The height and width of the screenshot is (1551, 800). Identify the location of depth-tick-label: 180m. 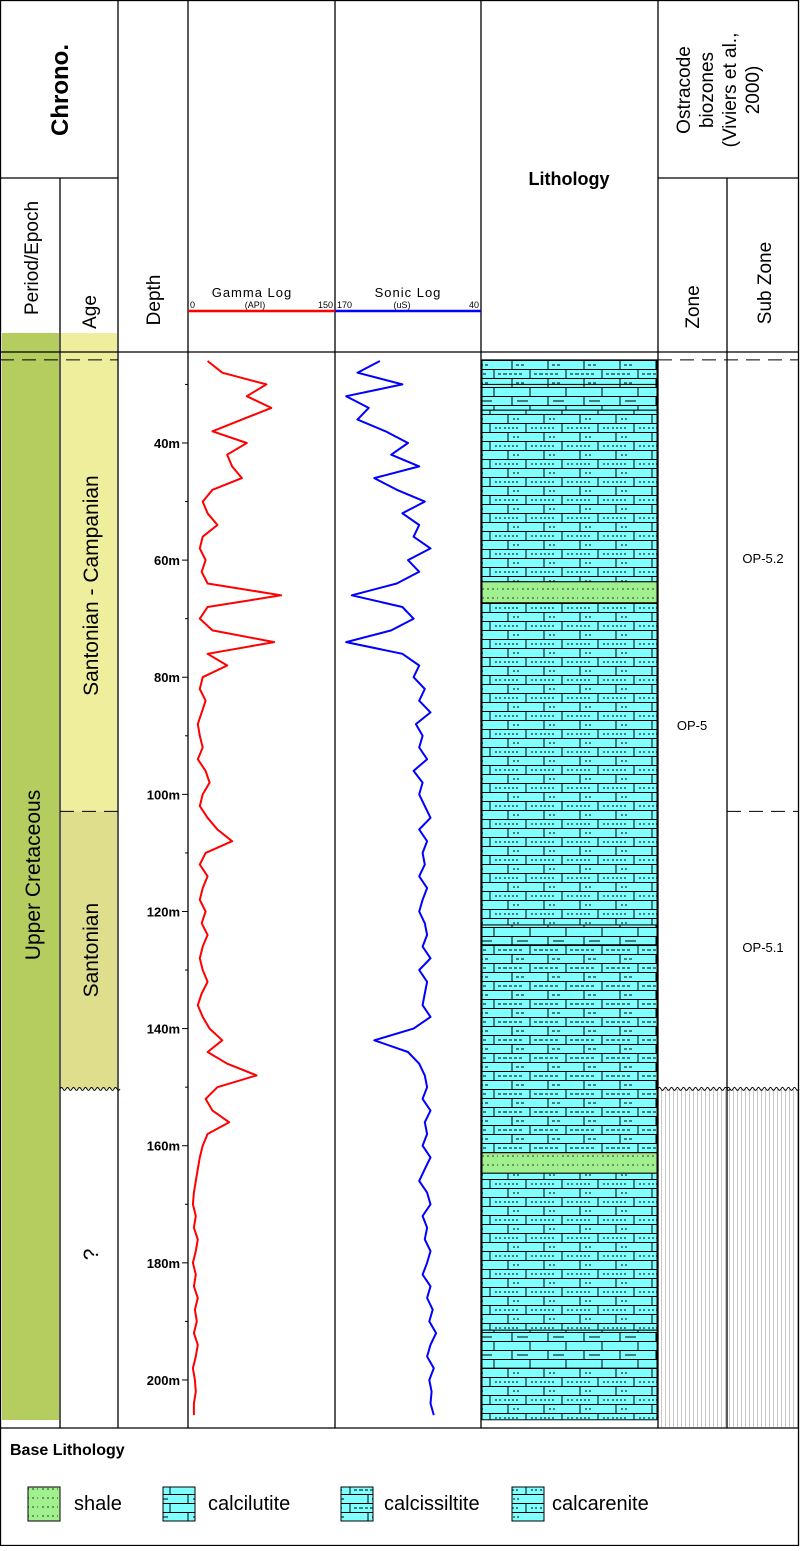
(163, 1263).